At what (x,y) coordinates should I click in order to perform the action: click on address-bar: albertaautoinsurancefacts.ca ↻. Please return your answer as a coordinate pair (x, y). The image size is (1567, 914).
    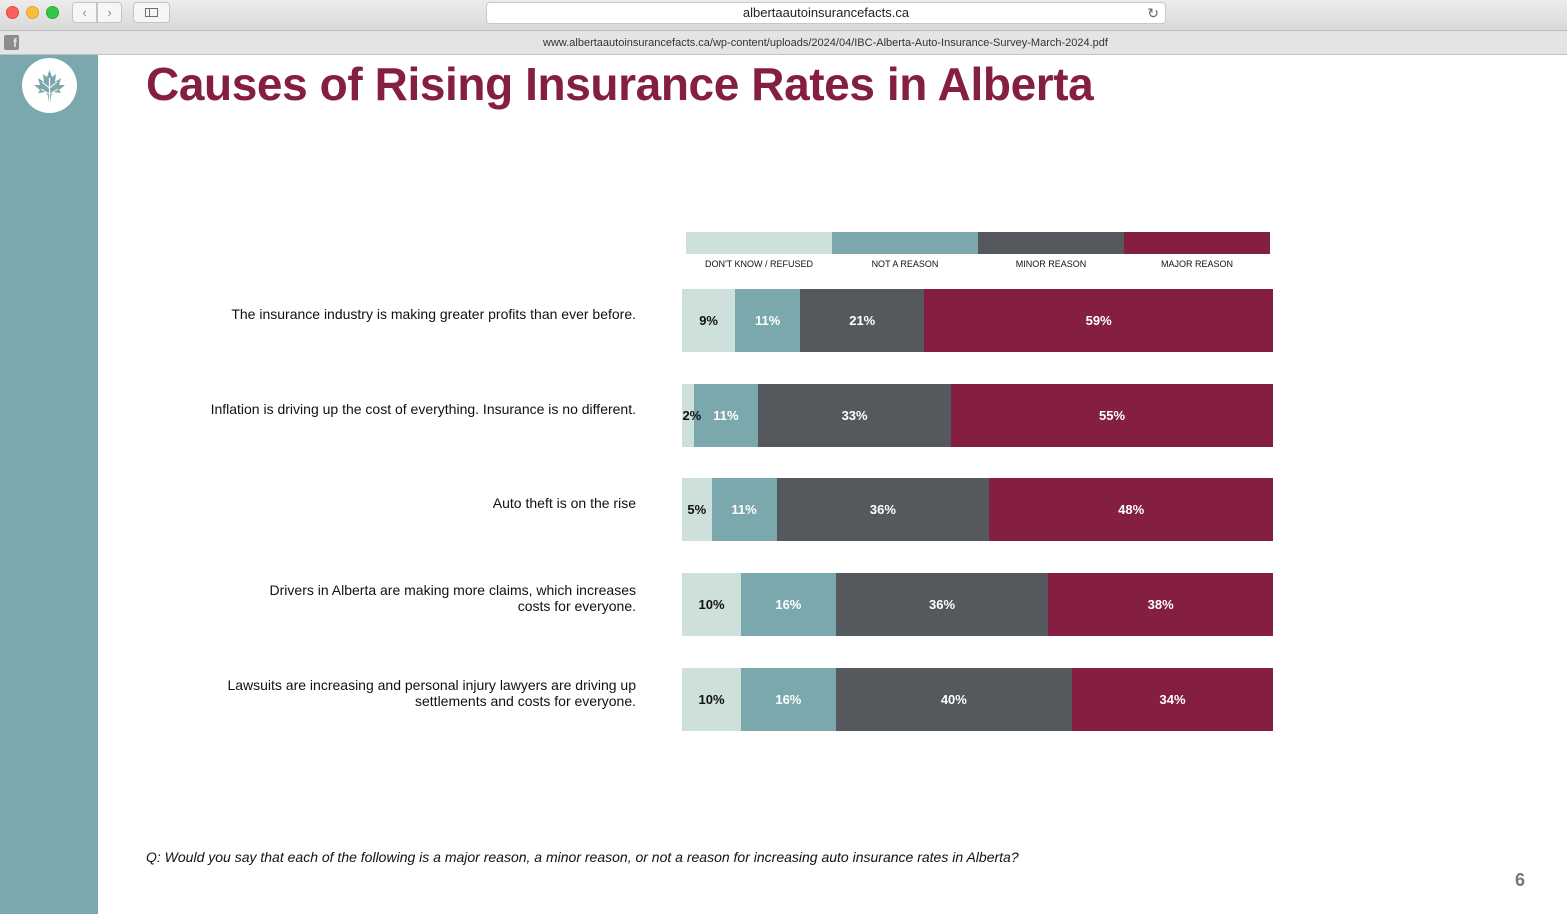
    Looking at the image, I should click on (826, 13).